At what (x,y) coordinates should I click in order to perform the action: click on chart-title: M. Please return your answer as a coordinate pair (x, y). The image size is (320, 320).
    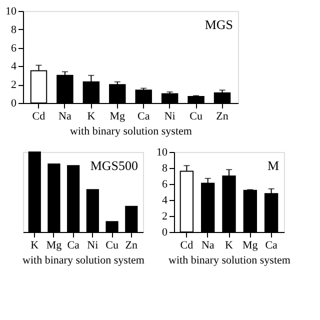
    Looking at the image, I should click on (273, 165).